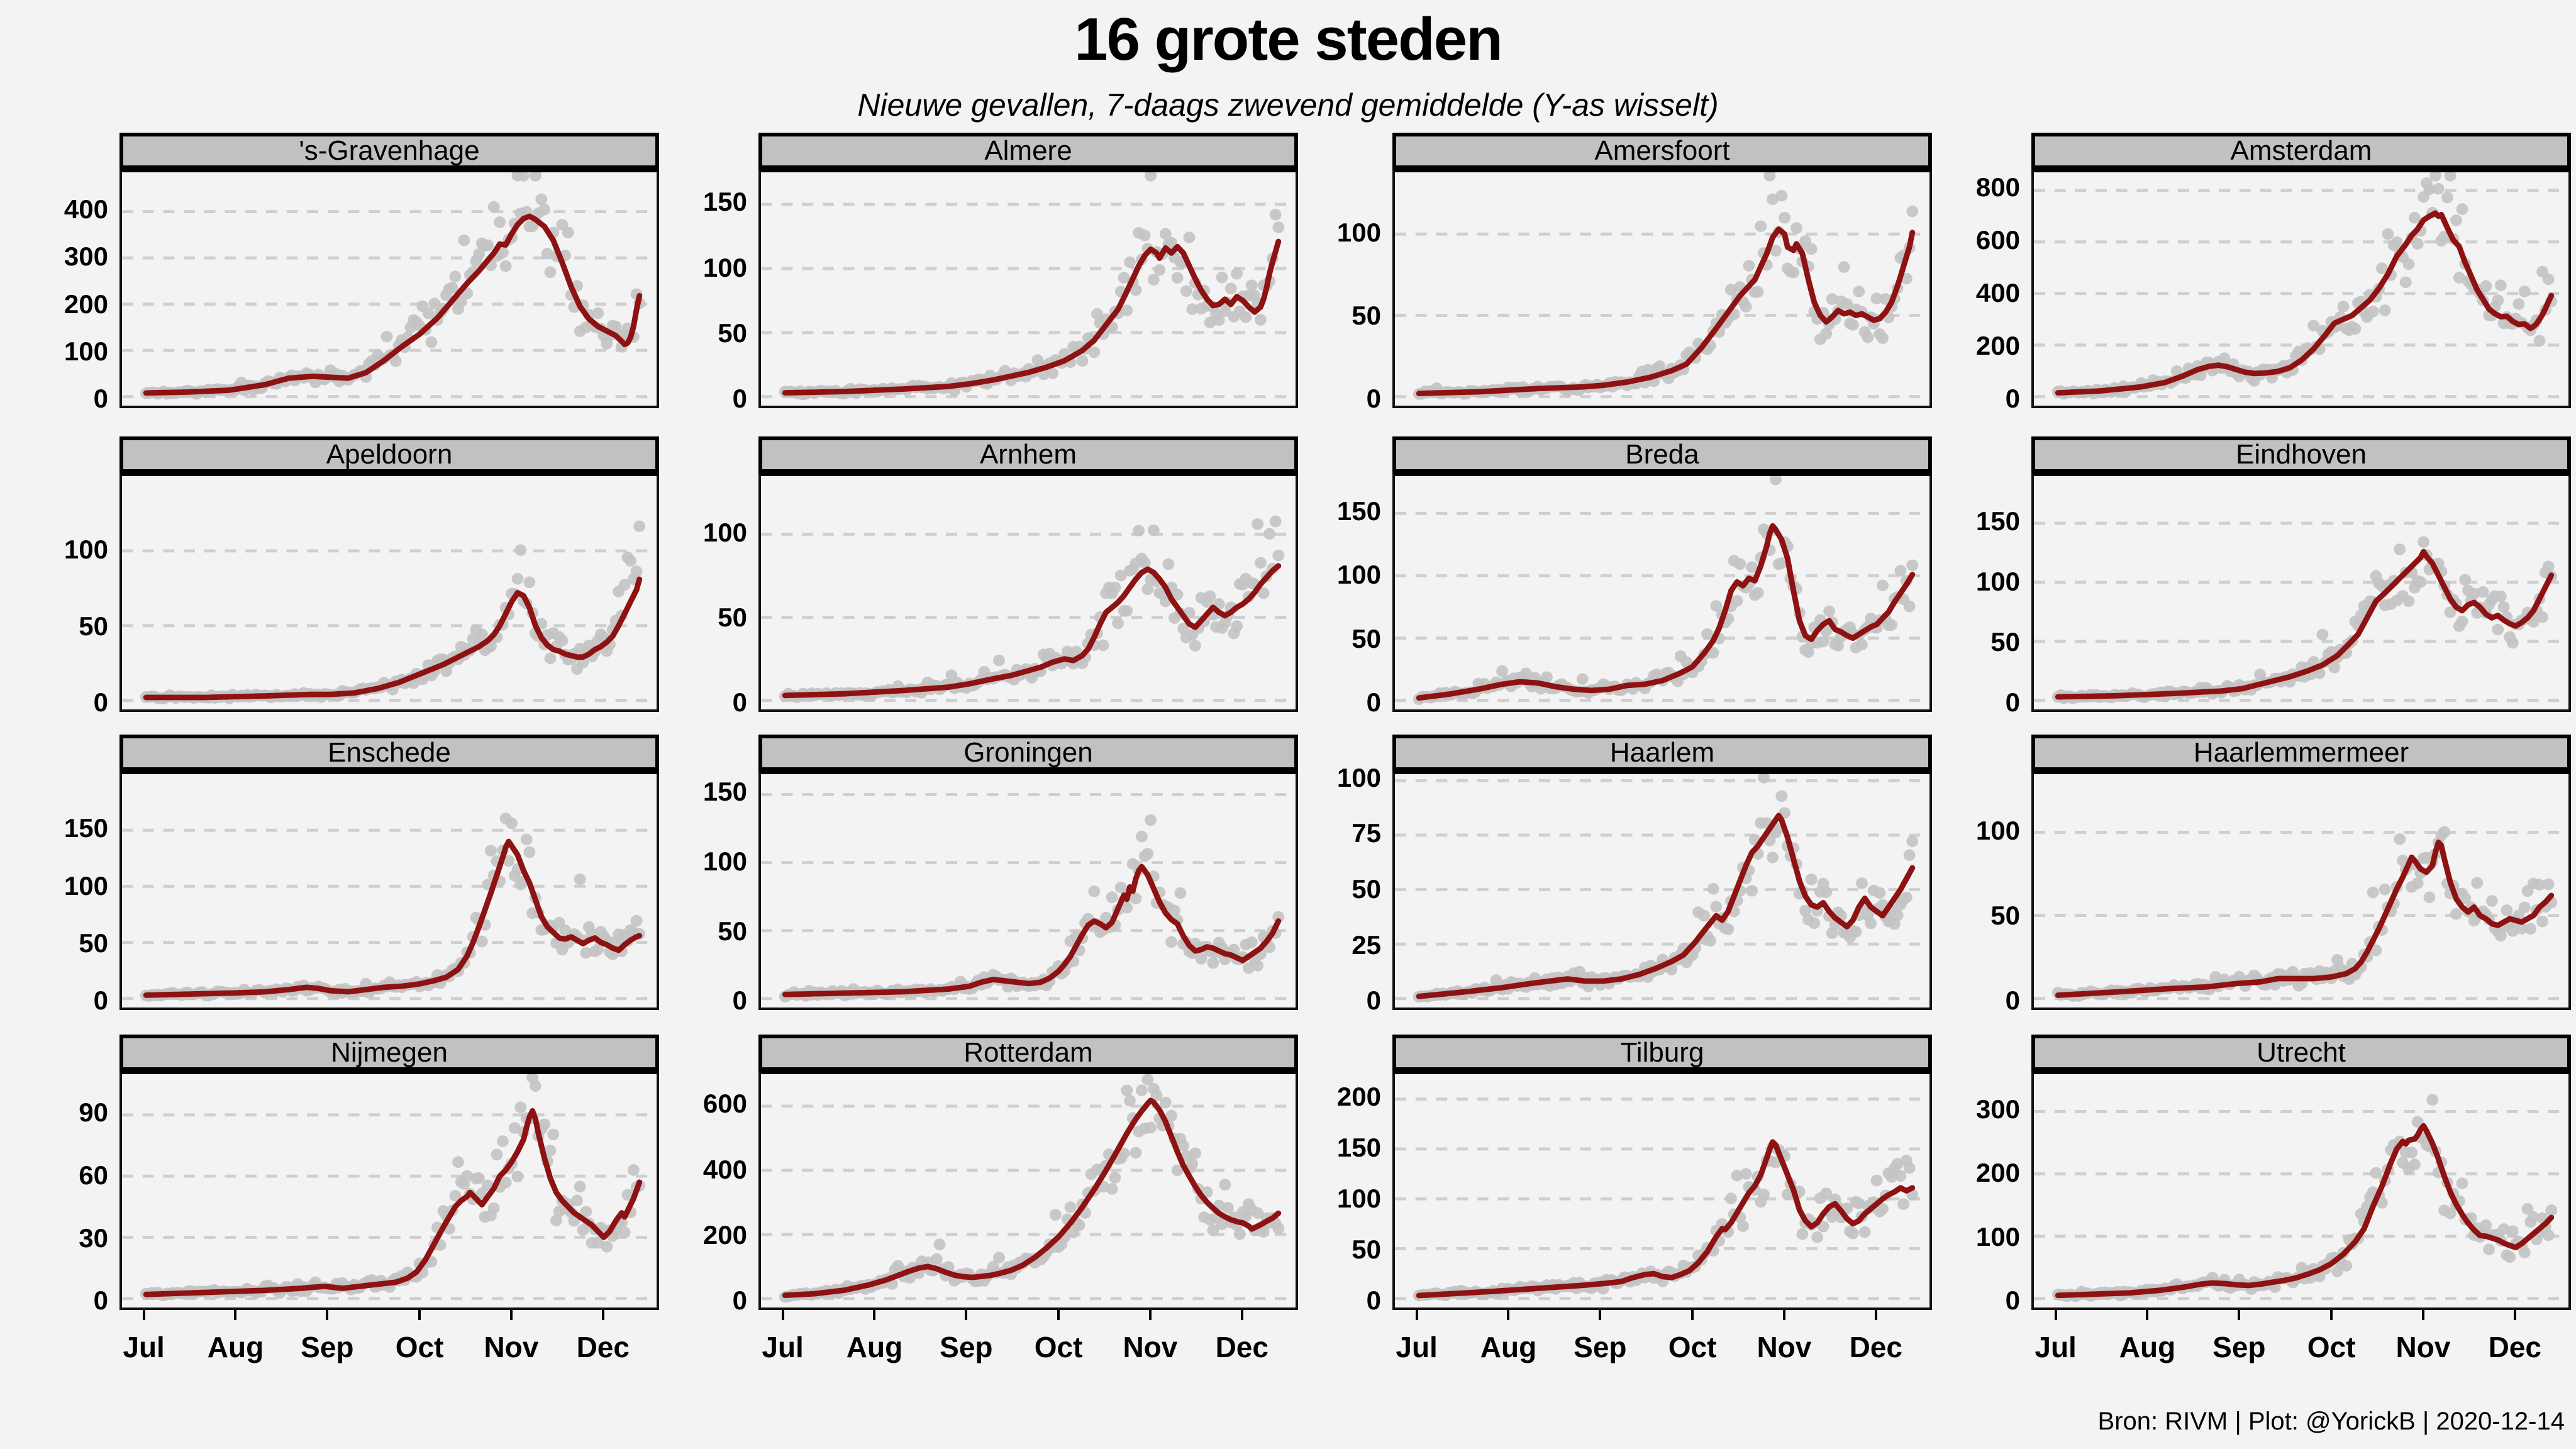  I want to click on panel-title: Almere, so click(1028, 151).